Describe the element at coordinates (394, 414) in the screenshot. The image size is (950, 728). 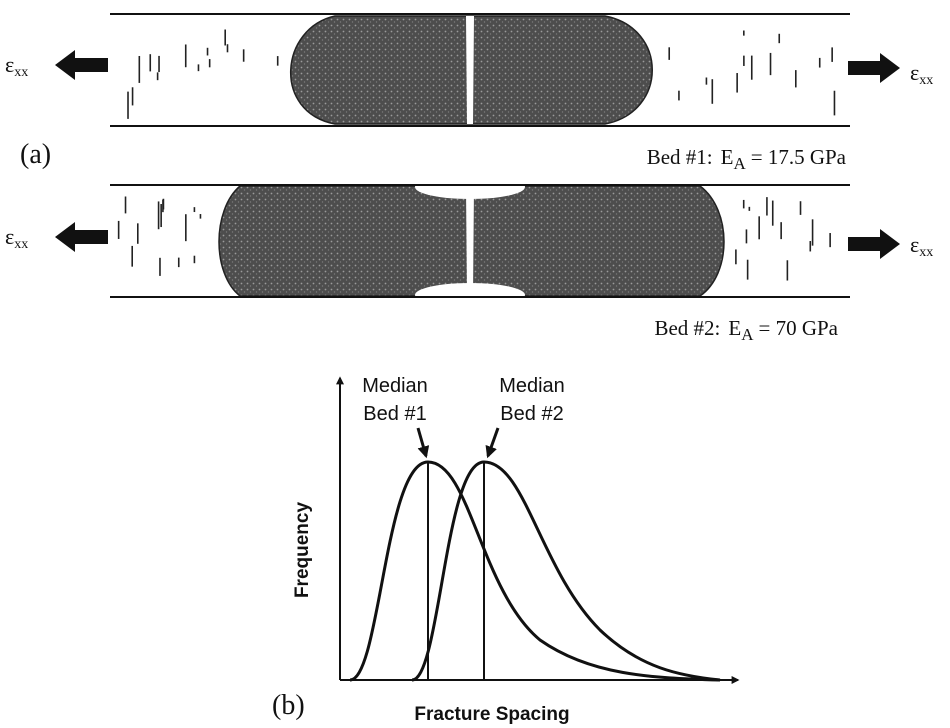
I see `annotation: Bed #1` at that location.